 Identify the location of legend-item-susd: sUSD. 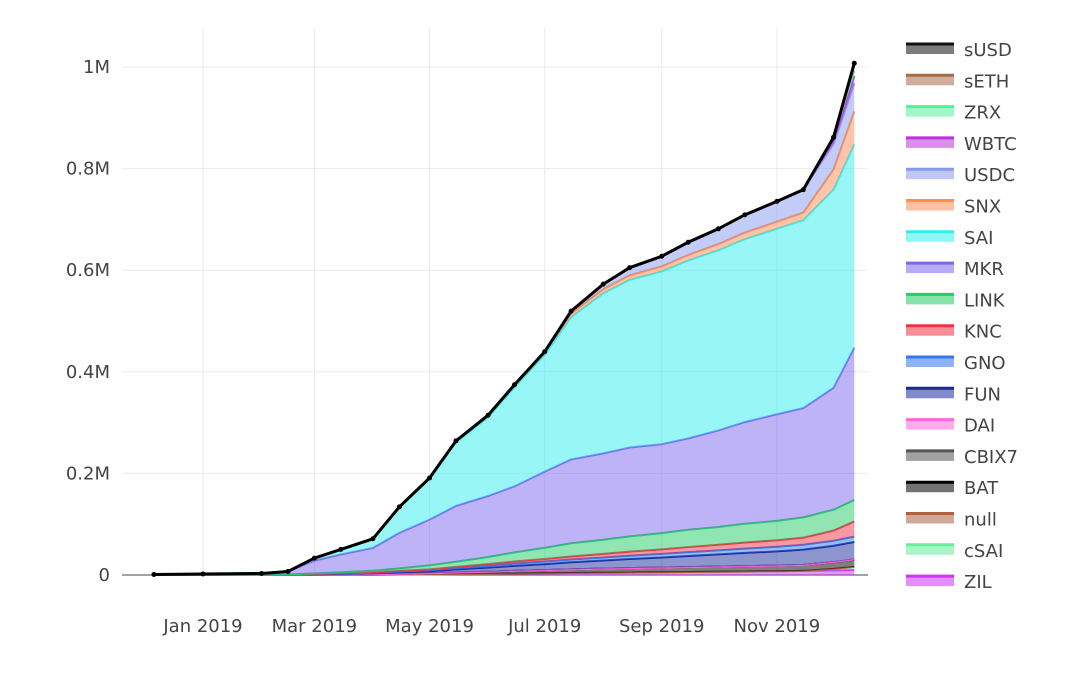
(959, 50).